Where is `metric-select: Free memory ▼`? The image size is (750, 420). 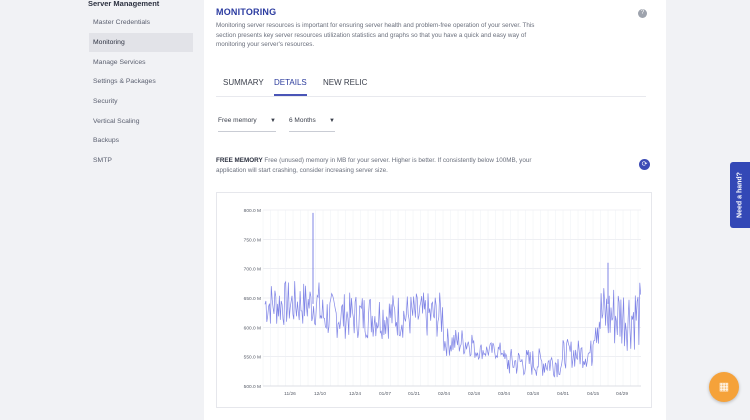
metric-select: Free memory ▼ is located at coordinates (247, 124).